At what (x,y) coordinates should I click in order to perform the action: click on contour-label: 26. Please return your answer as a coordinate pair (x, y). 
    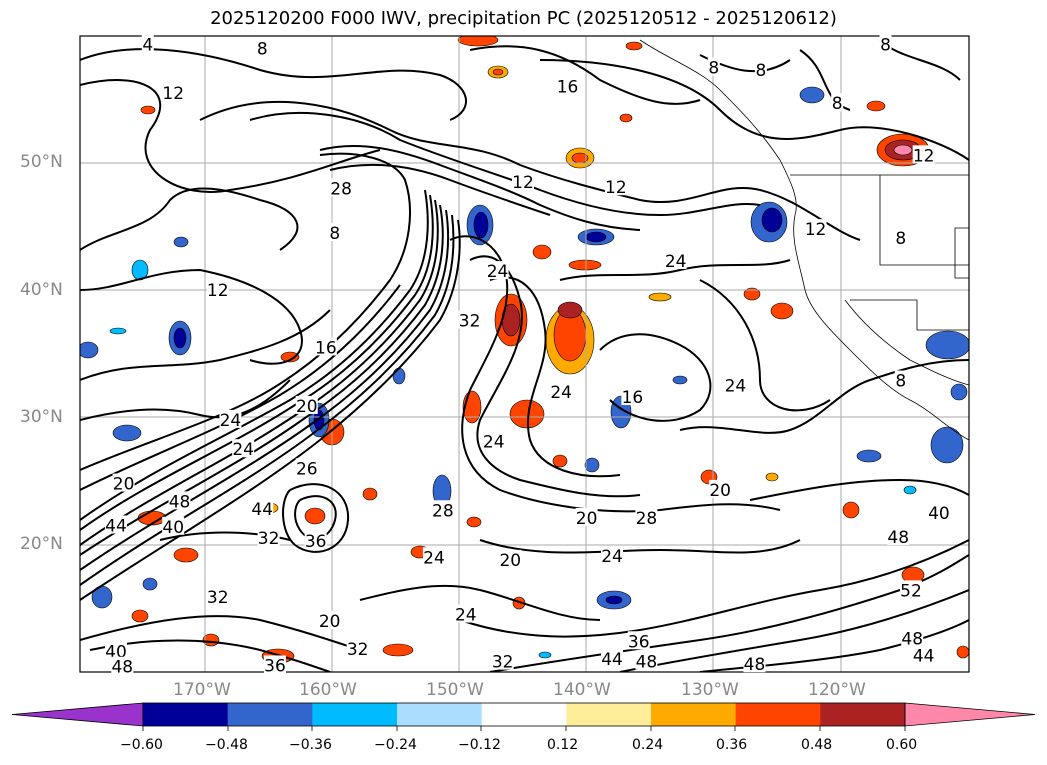
    Looking at the image, I should click on (307, 469).